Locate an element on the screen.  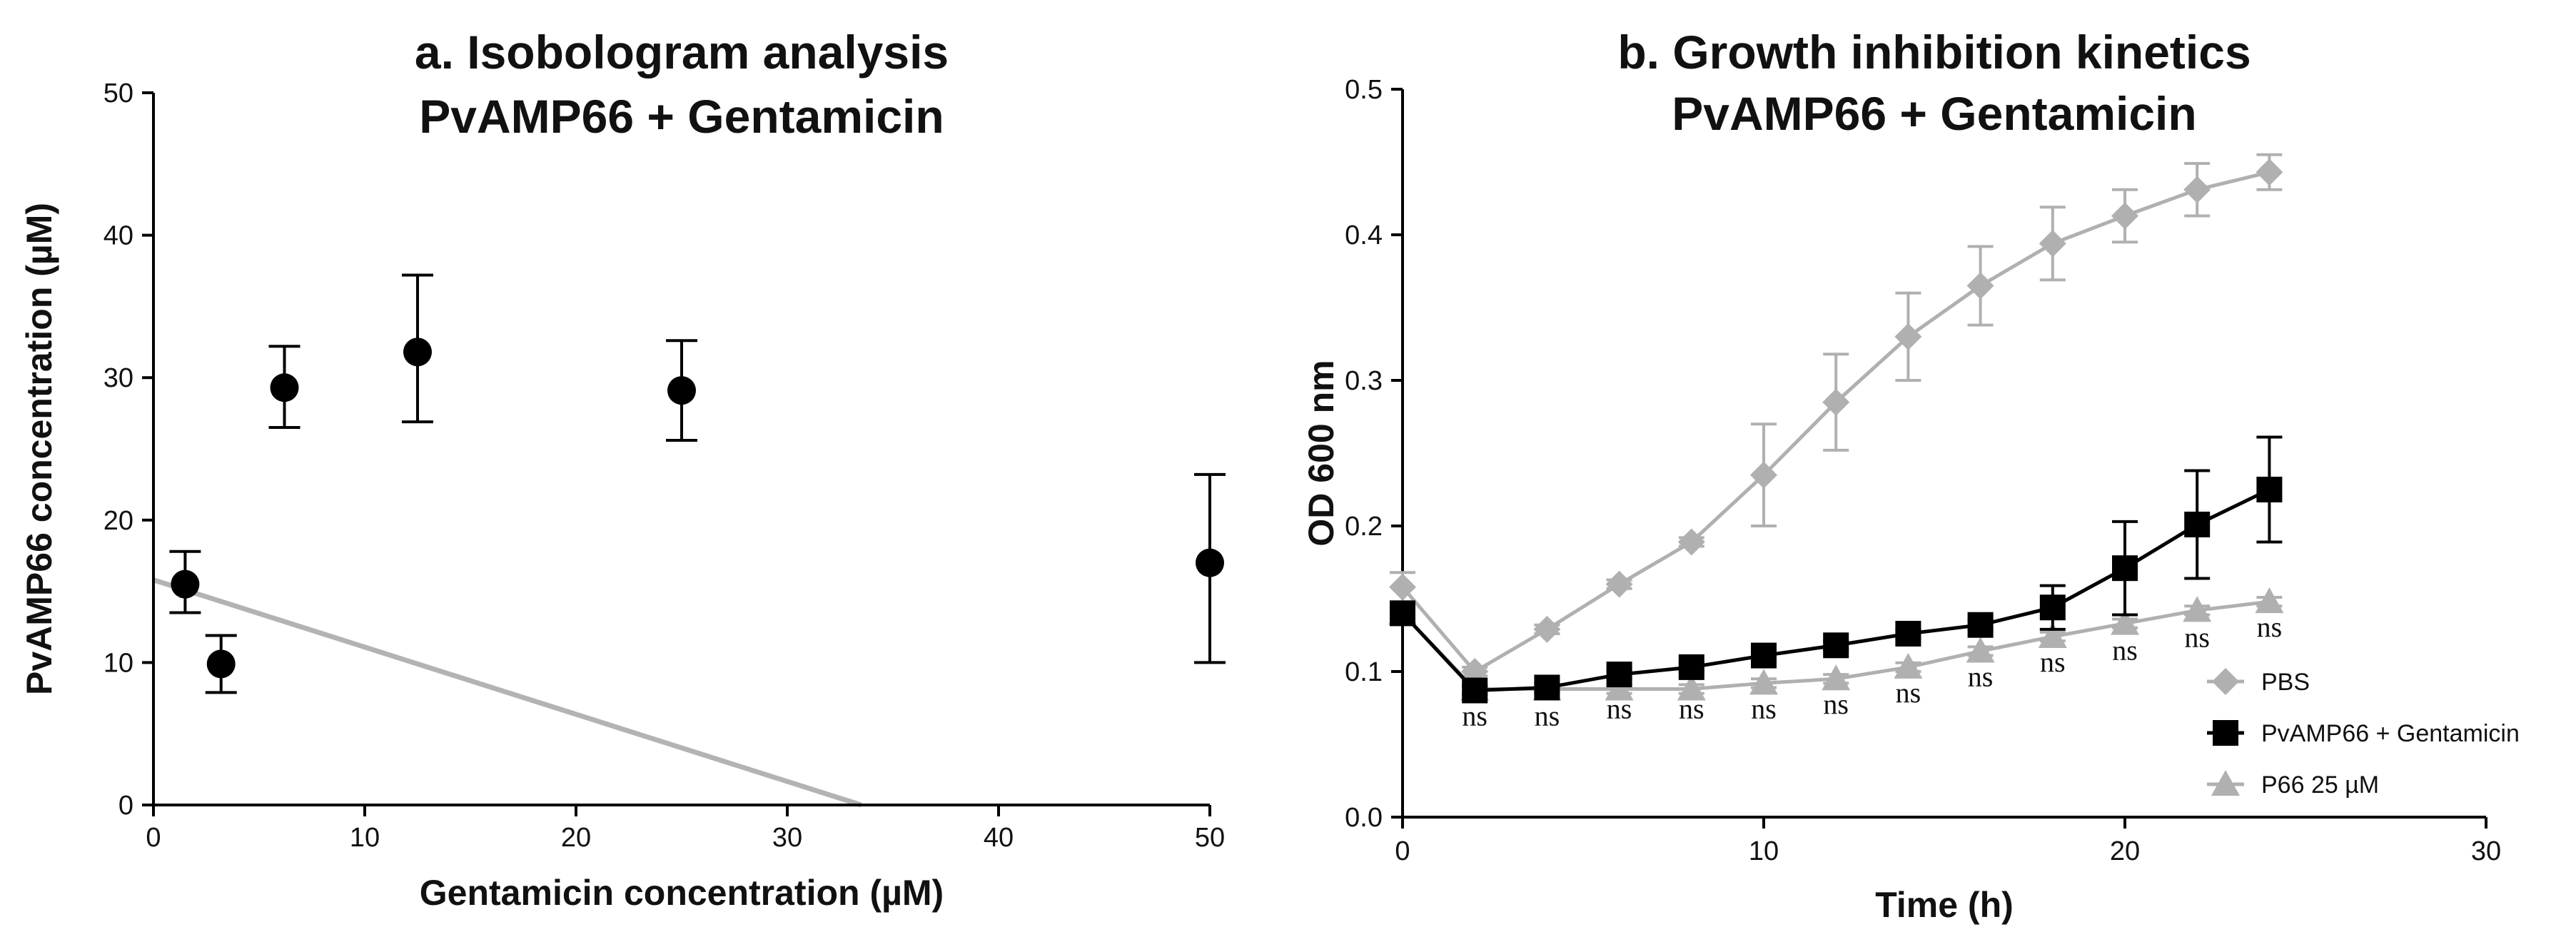
ns-annotation-7: ns is located at coordinates (1981, 676).